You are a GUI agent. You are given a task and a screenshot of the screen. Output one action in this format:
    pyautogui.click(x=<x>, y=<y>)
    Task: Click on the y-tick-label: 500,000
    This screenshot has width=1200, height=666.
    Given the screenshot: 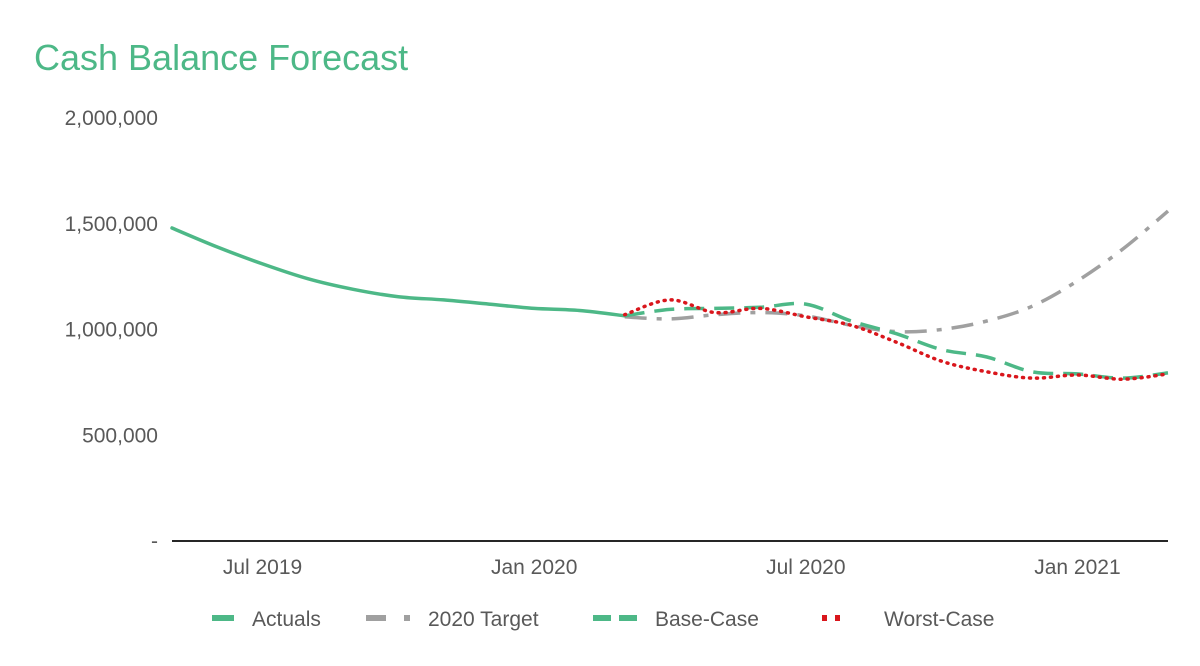 What is the action you would take?
    pyautogui.click(x=120, y=435)
    